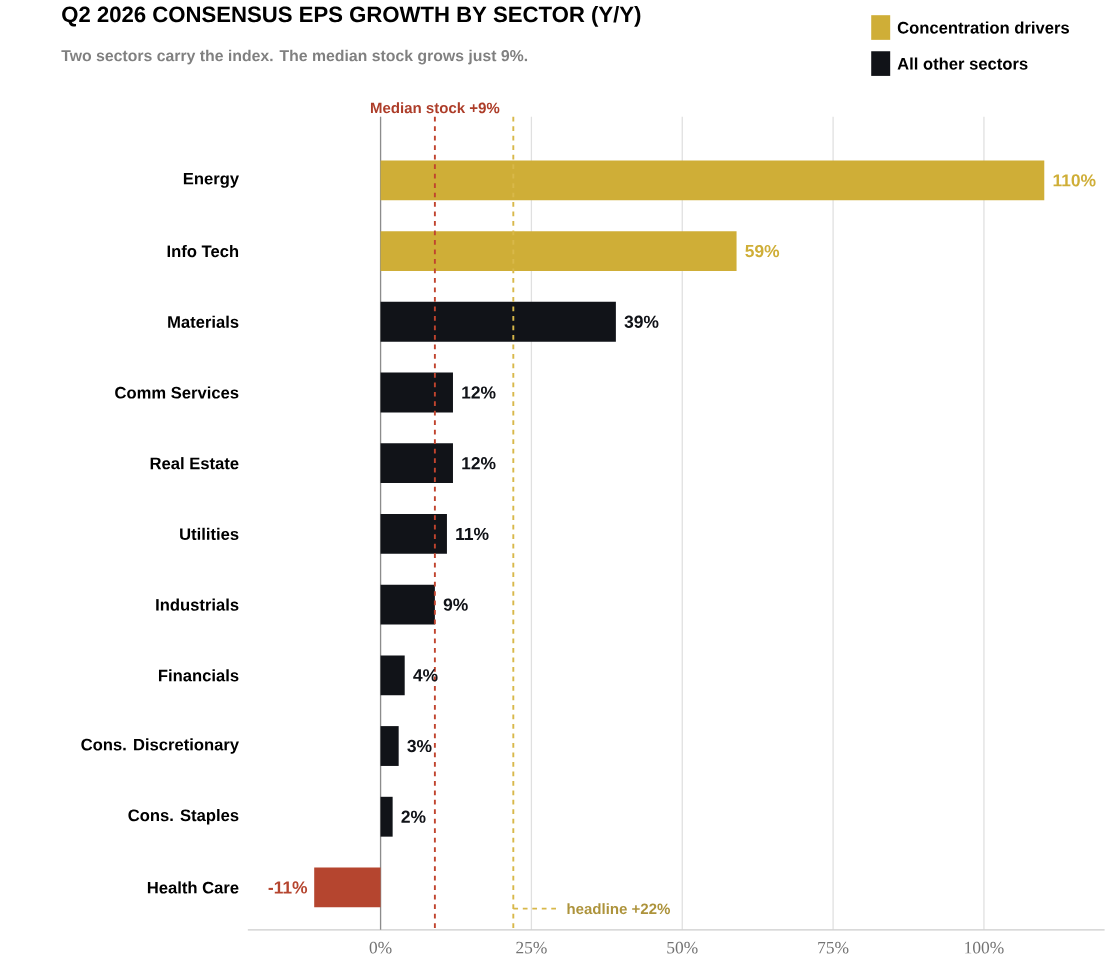 The height and width of the screenshot is (965, 1116). What do you see at coordinates (294, 57) in the screenshot?
I see `chart-subtitle: Two sectors carry the index. The median stock grows just 9%.` at bounding box center [294, 57].